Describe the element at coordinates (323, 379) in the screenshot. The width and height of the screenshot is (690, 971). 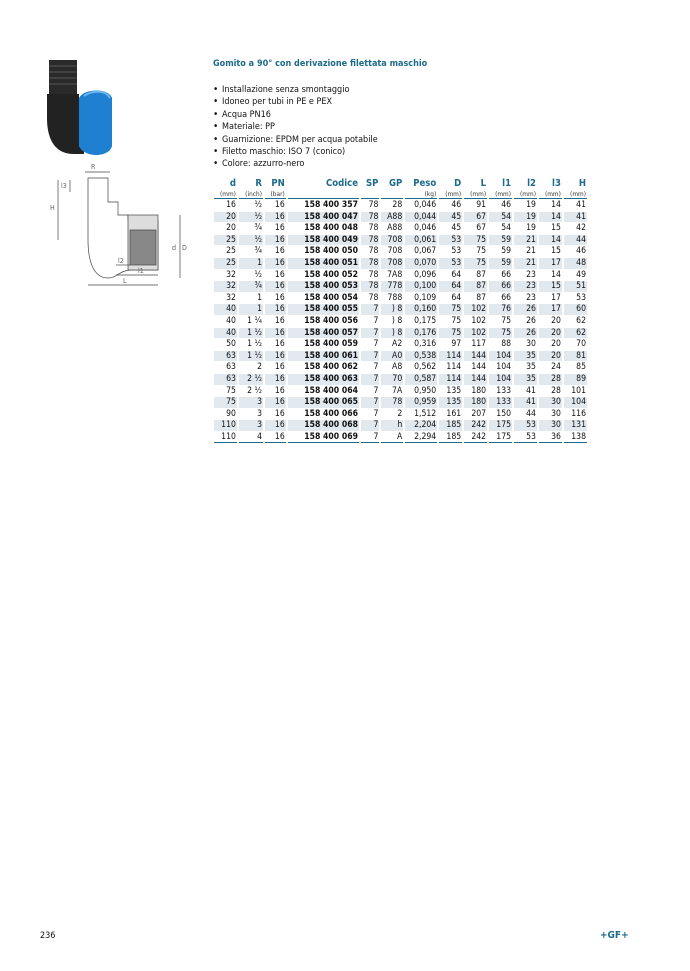
I see `table-cell: 158 400 063` at that location.